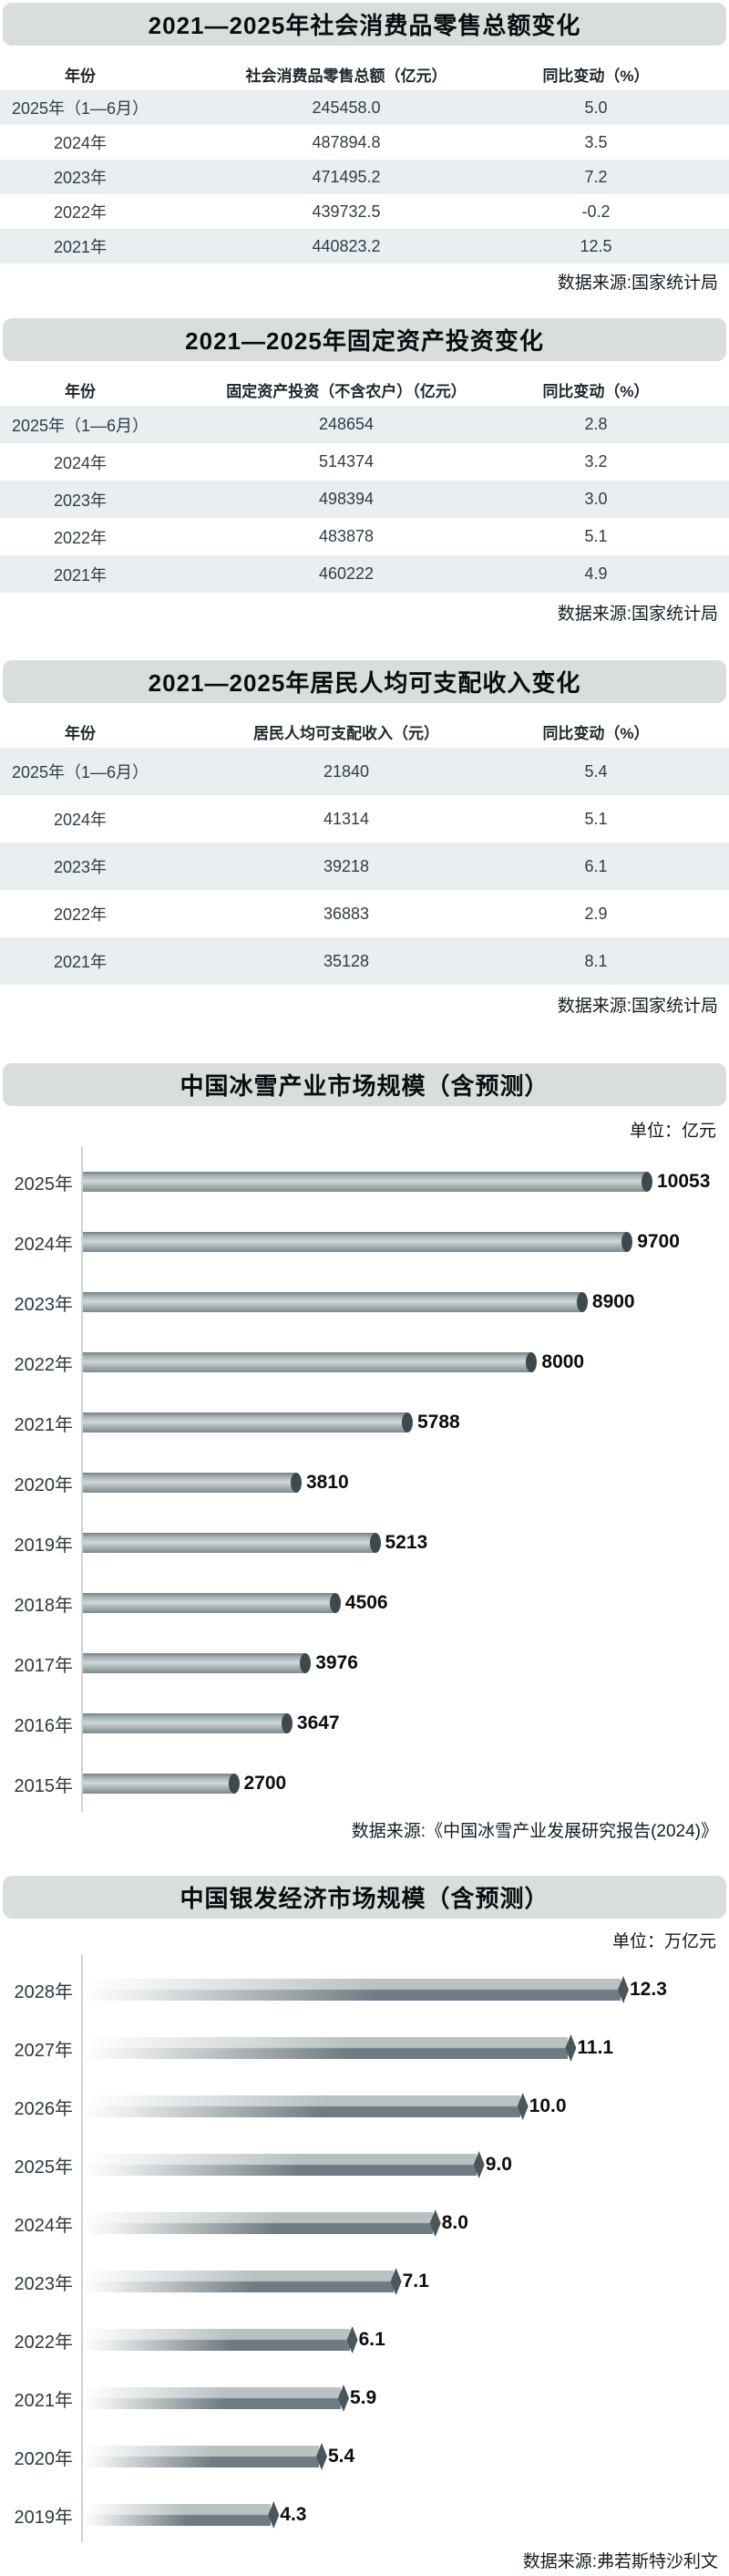  Describe the element at coordinates (364, 681) in the screenshot. I see `section-title: 2021—2025年居民人均可支配收入变化` at that location.